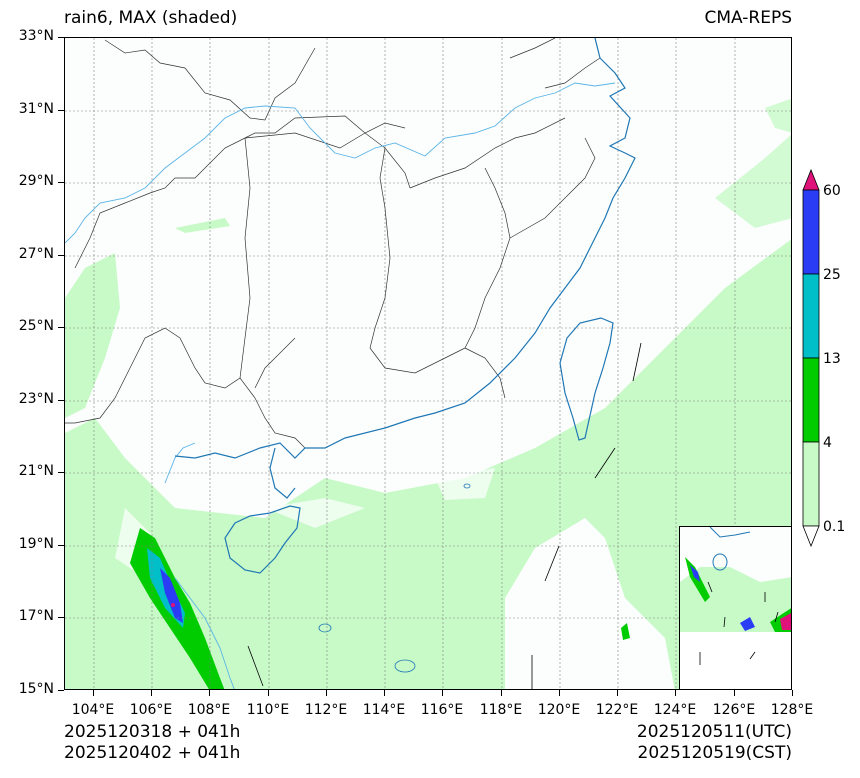 This screenshot has width=860, height=778. I want to click on x-tick-label: 110°E, so click(268, 710).